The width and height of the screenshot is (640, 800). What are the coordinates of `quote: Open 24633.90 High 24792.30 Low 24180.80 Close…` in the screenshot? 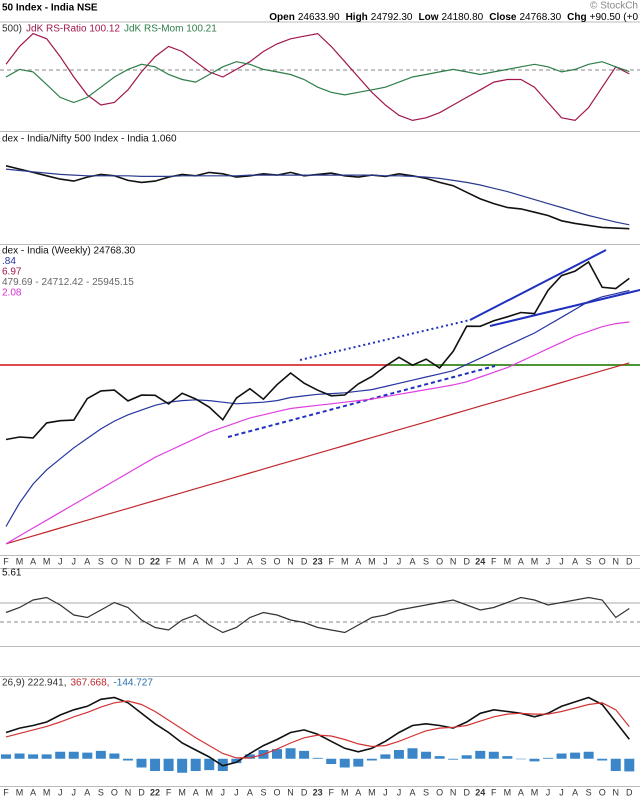 It's located at (453, 17).